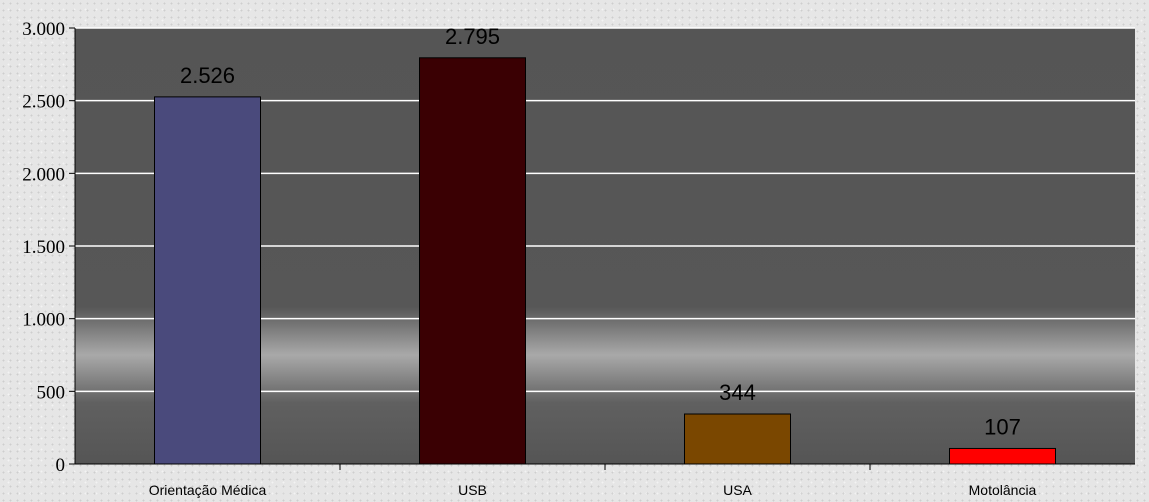 This screenshot has height=502, width=1149. Describe the element at coordinates (208, 490) in the screenshot. I see `x-tick-label: Orientação Médica` at that location.